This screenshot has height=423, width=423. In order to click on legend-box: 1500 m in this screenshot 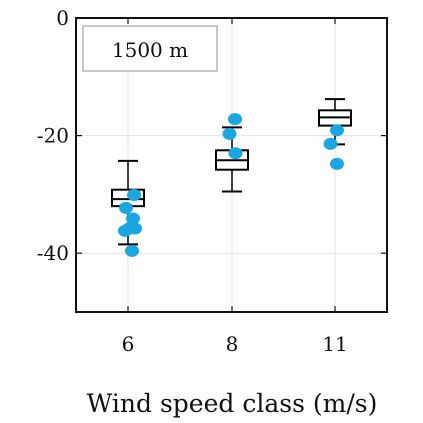, I will do `click(150, 48)`.